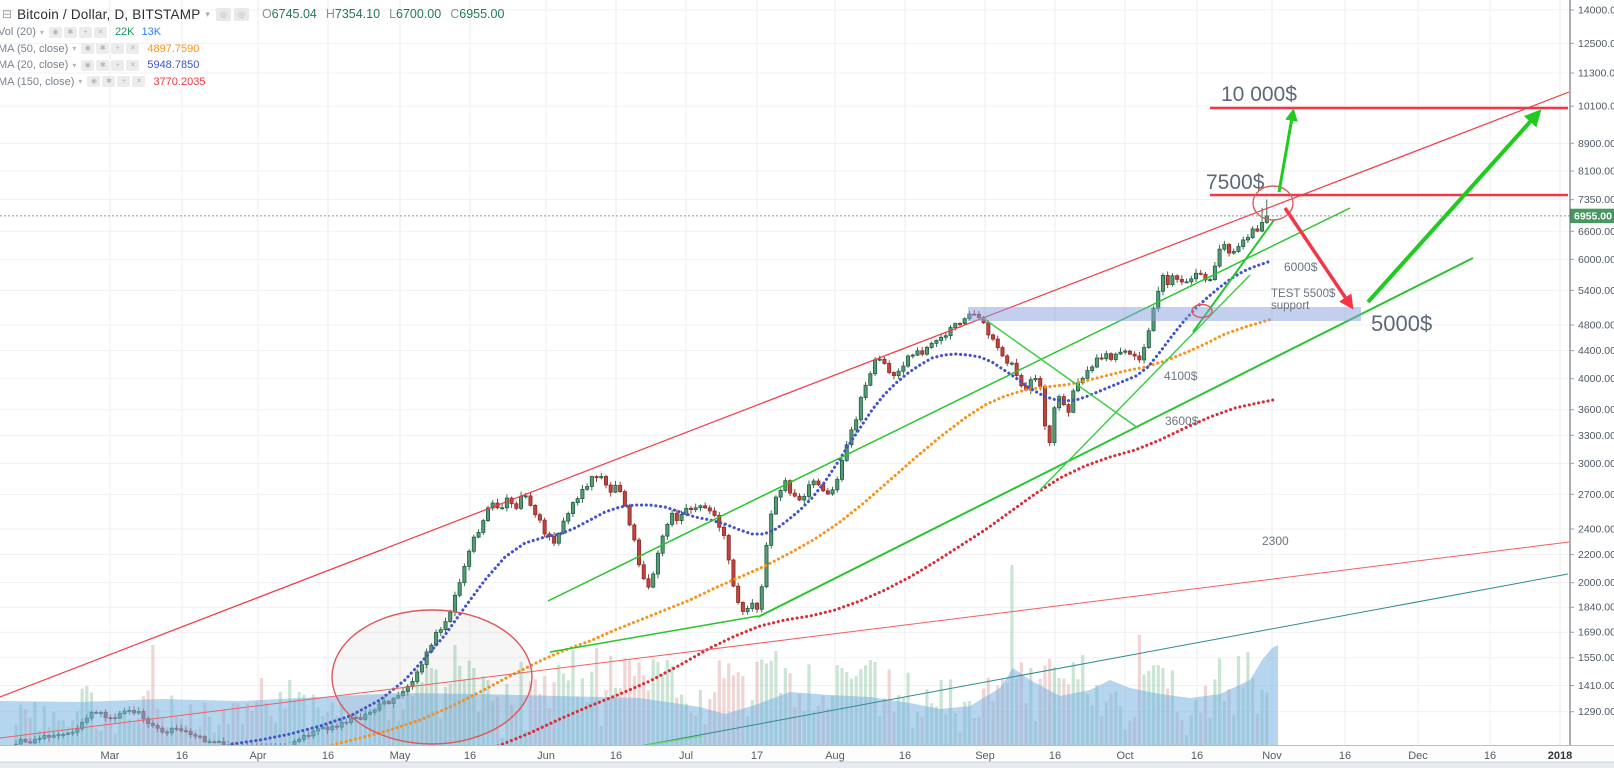 Image resolution: width=1614 pixels, height=768 pixels. What do you see at coordinates (1596, 410) in the screenshot?
I see `price-tick-label: 3600.00` at bounding box center [1596, 410].